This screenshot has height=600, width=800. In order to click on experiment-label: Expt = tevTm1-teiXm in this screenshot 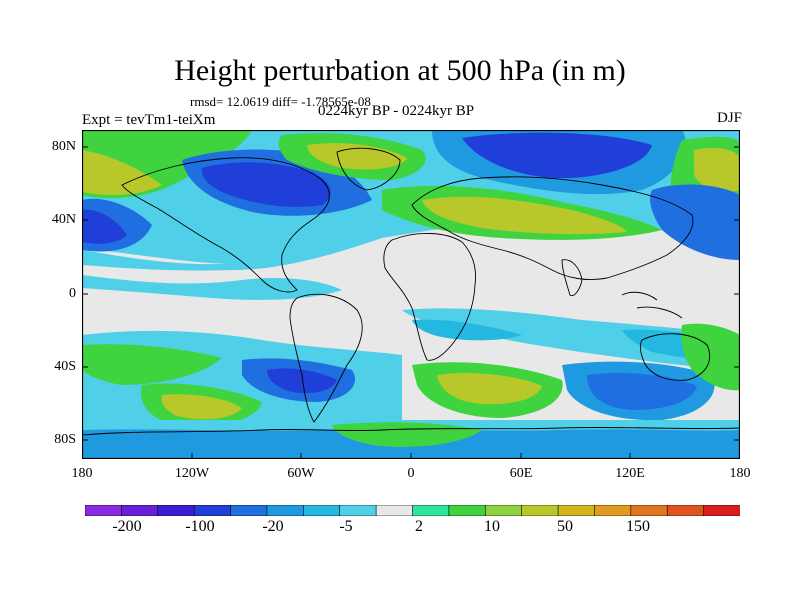, I will do `click(149, 120)`.